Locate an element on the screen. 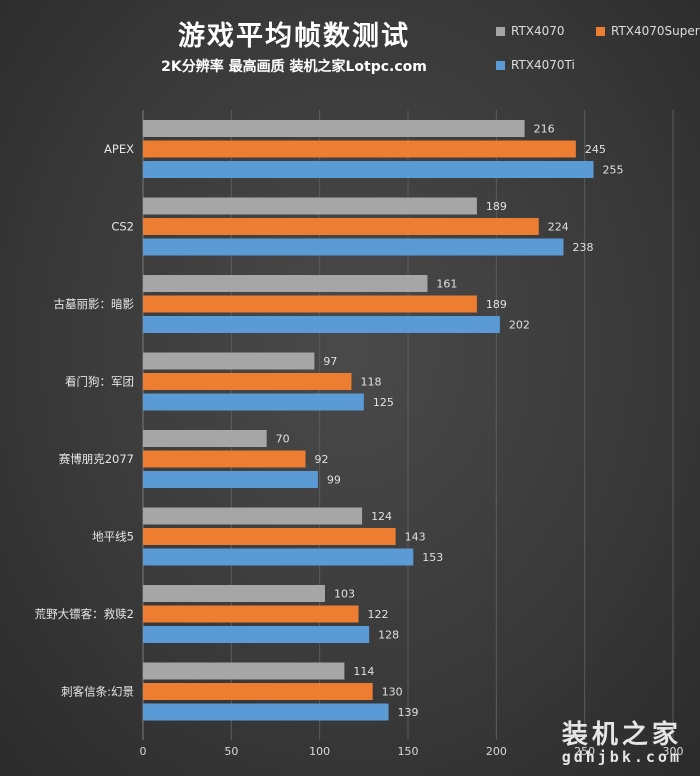  x-tick-label-2: 100 is located at coordinates (319, 751).